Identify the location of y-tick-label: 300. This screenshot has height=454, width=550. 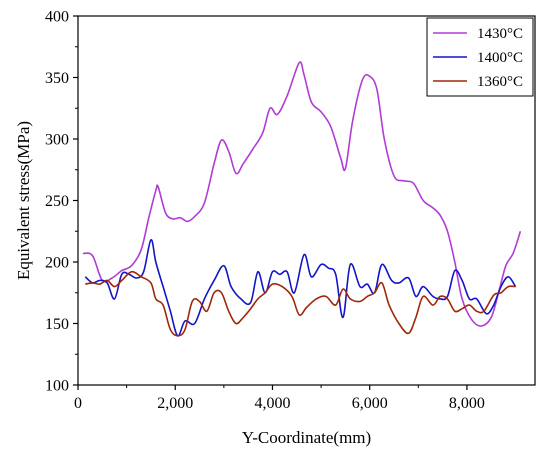
(57, 140).